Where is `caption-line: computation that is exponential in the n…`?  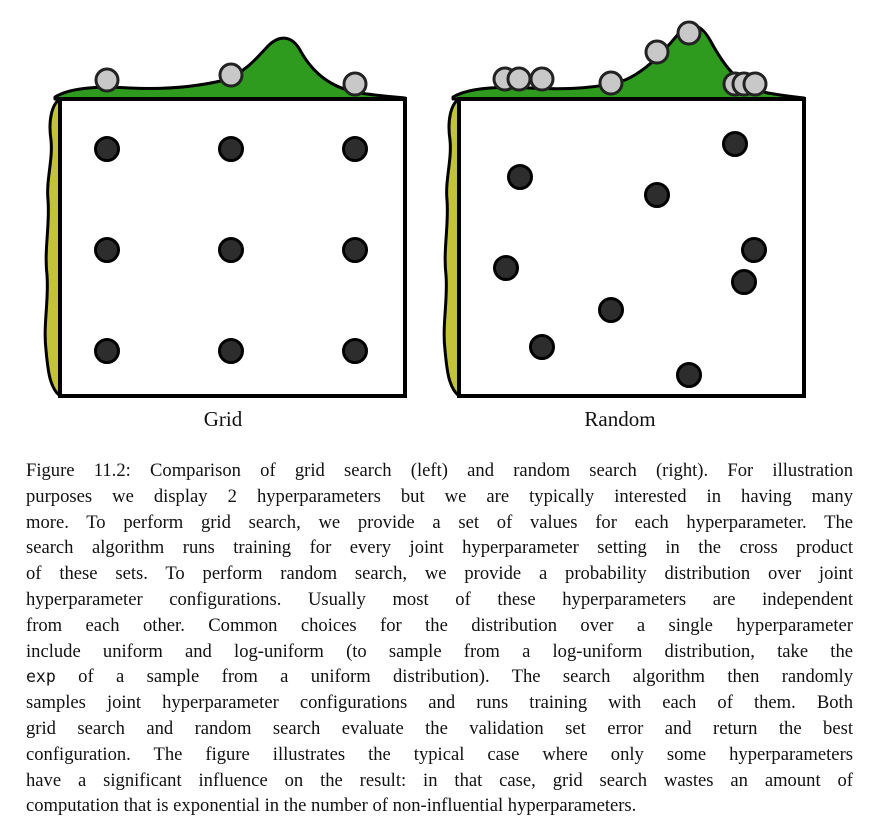
caption-line: computation that is exponential in the n… is located at coordinates (331, 806).